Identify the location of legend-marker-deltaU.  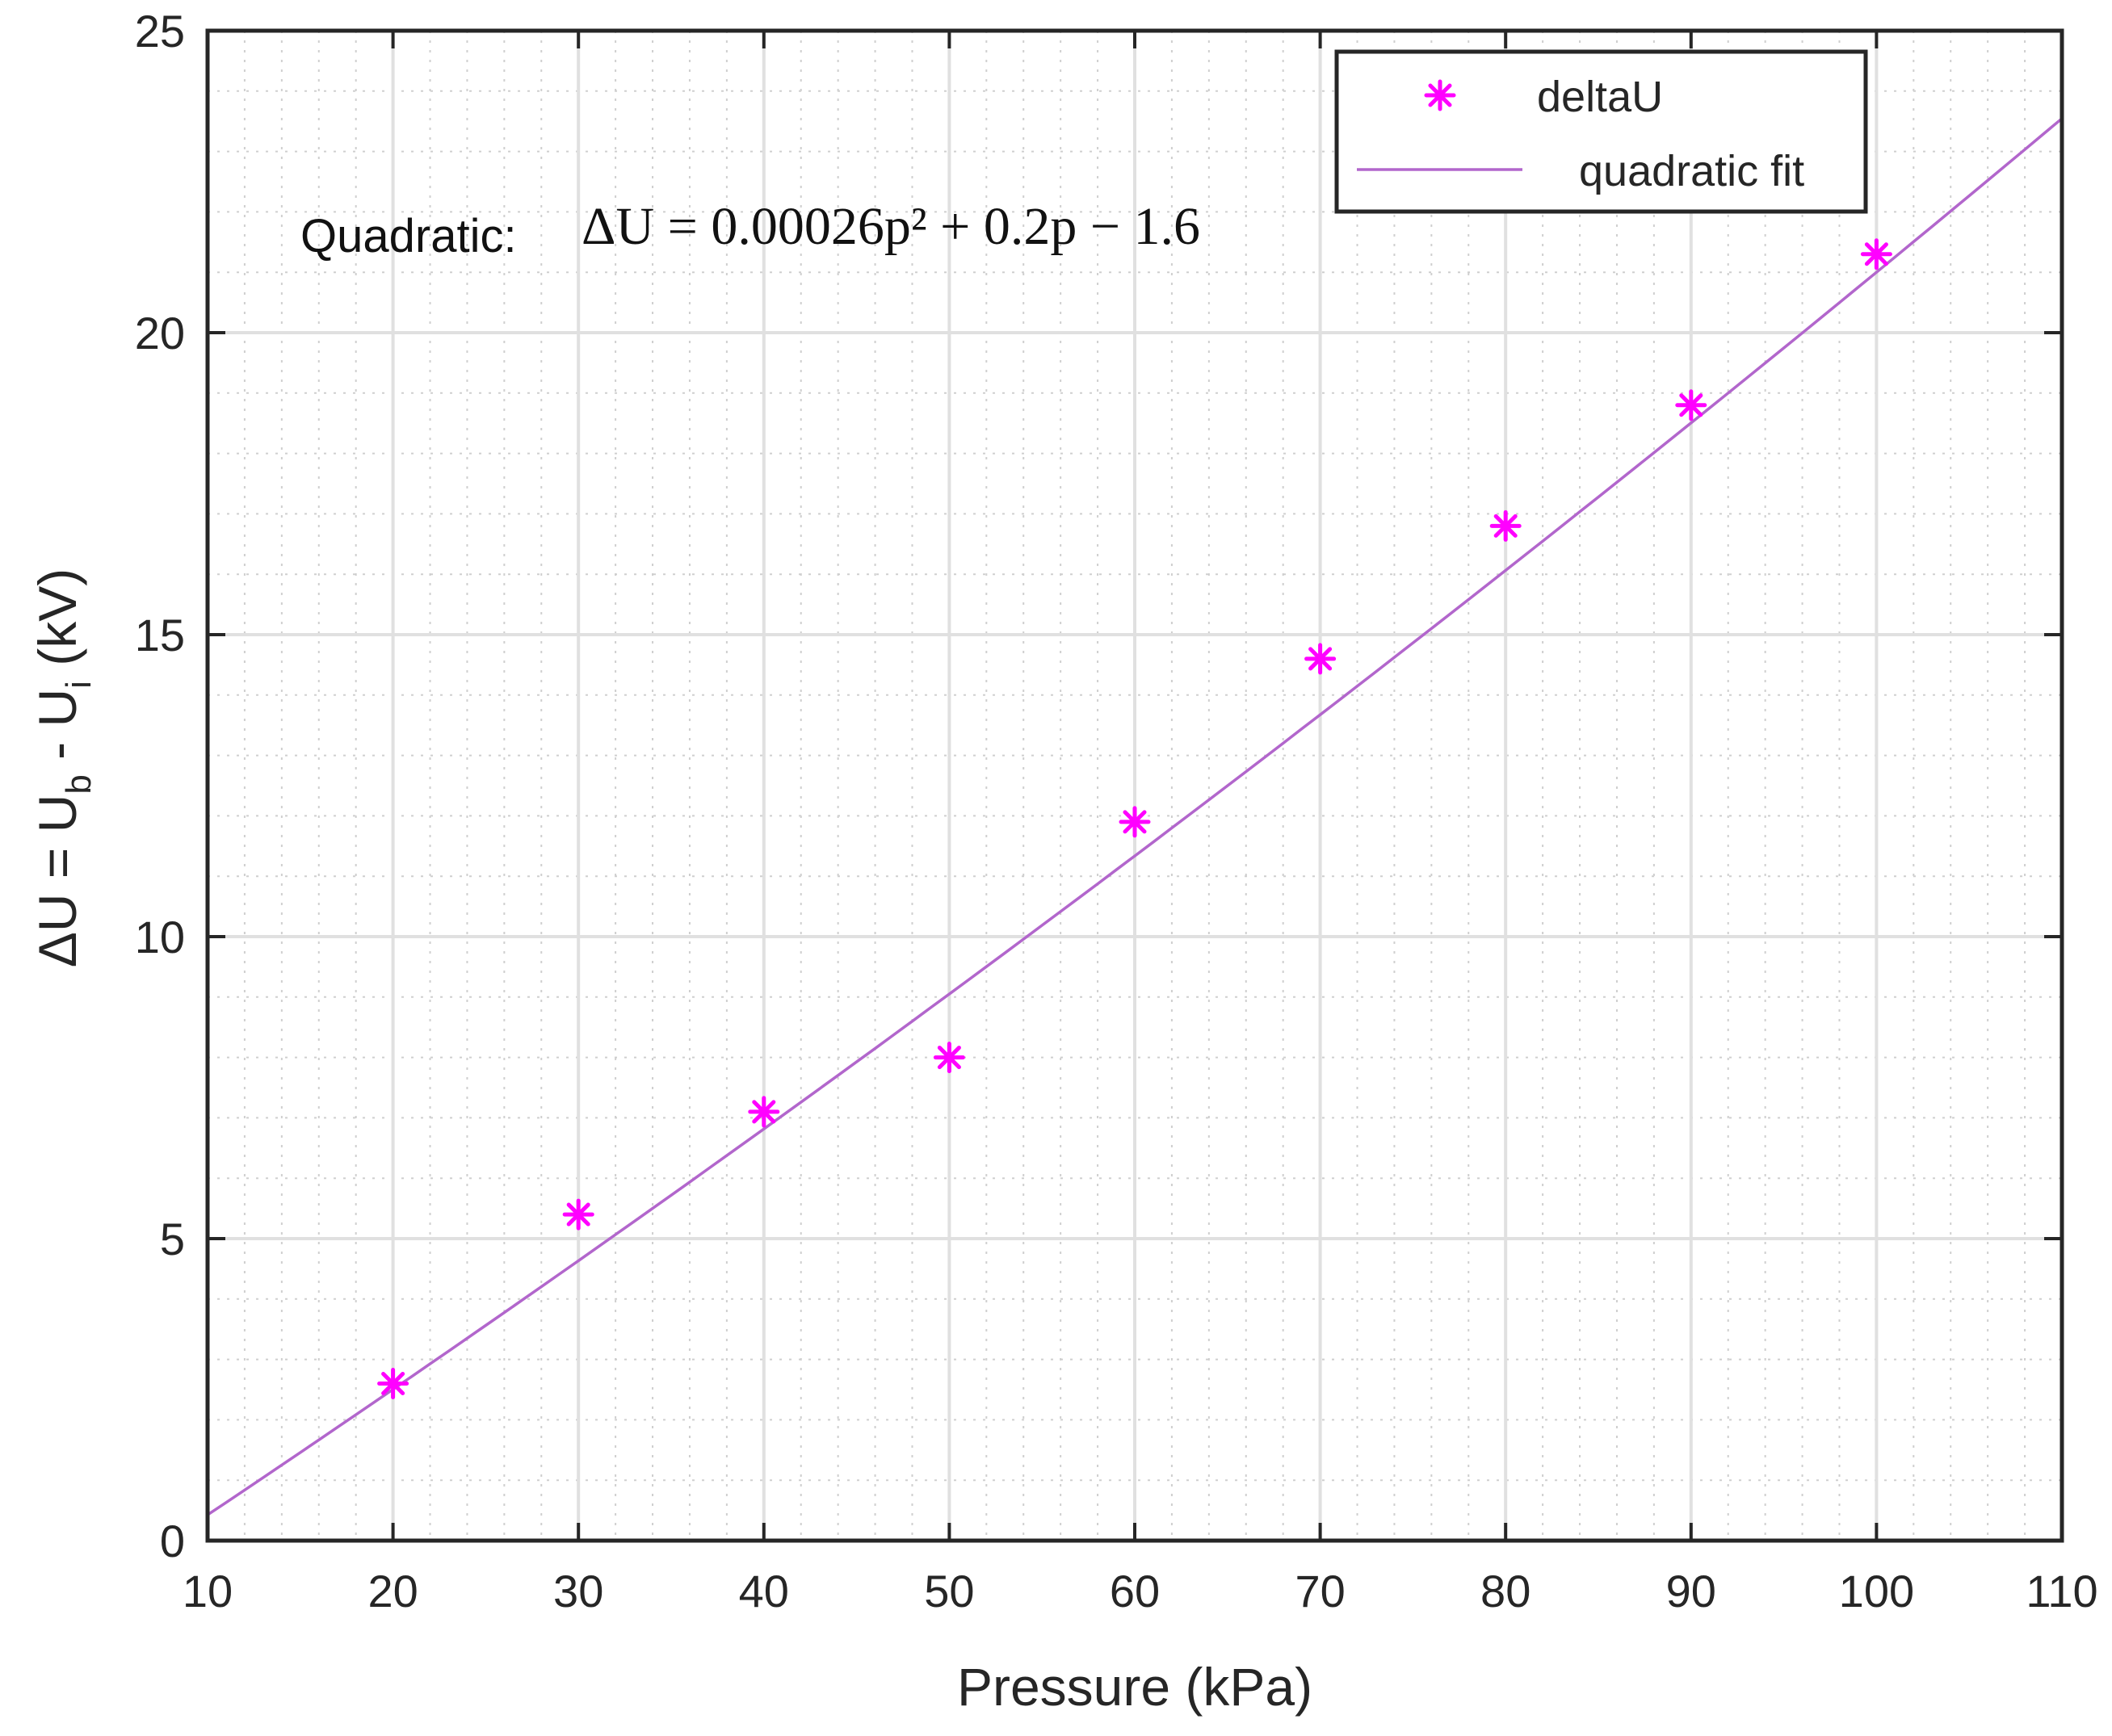
(1440, 95).